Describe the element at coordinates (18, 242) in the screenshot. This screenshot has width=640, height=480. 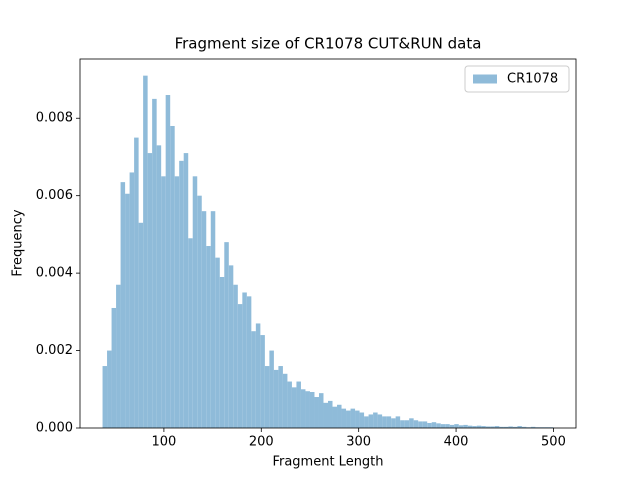
I see `y-axis-label: Frequency` at that location.